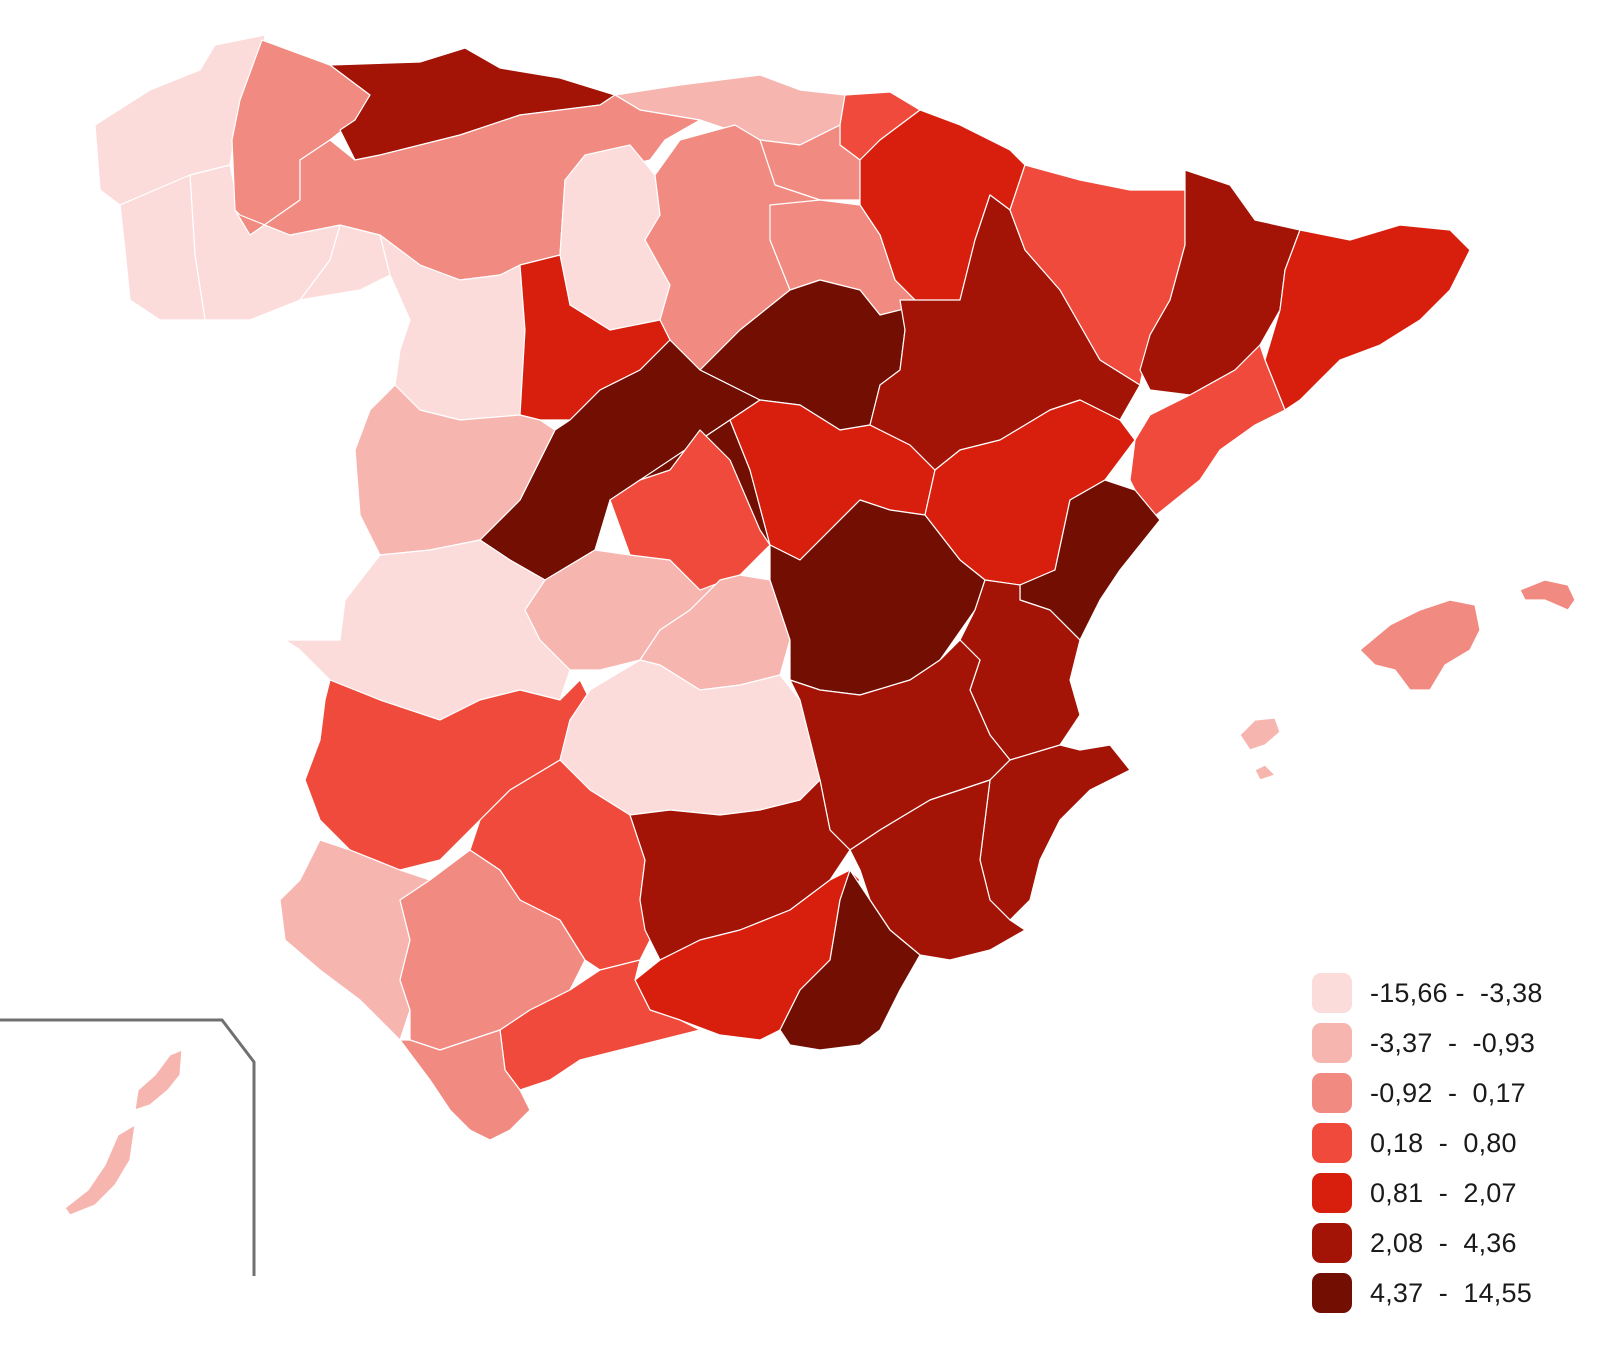  I want to click on legend-item: 0,18 - 0,80, so click(1452, 1143).